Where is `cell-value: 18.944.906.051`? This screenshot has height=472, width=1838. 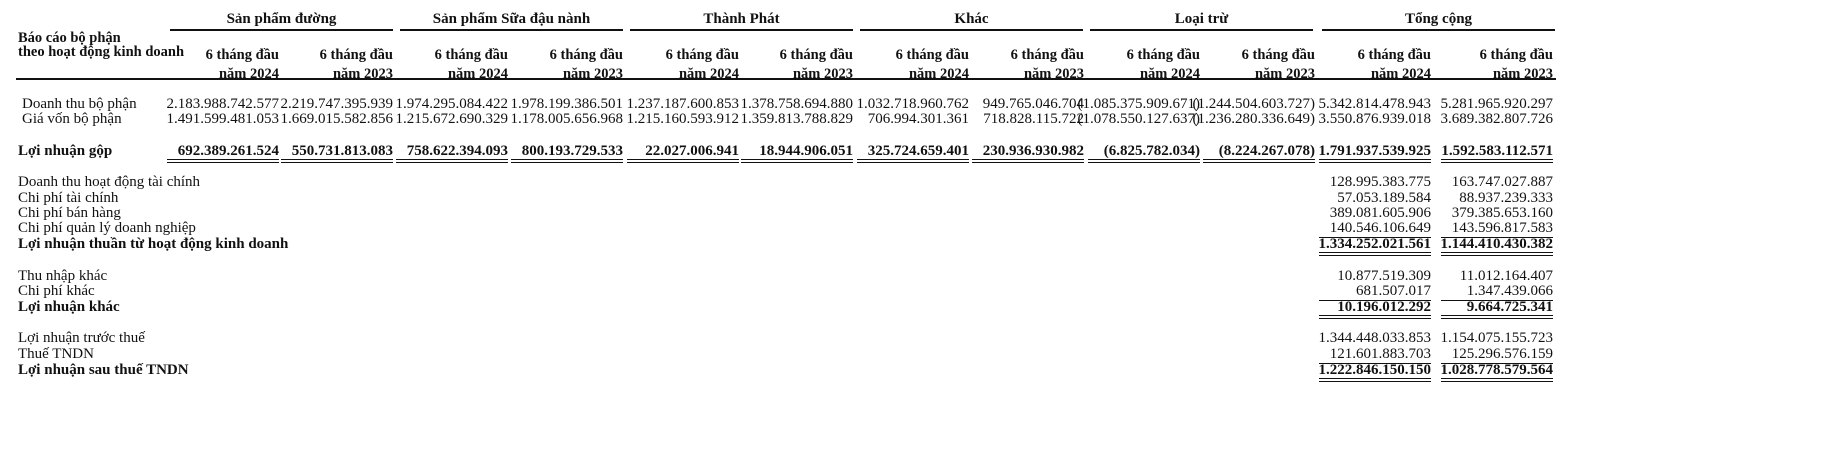 cell-value: 18.944.906.051 is located at coordinates (806, 151).